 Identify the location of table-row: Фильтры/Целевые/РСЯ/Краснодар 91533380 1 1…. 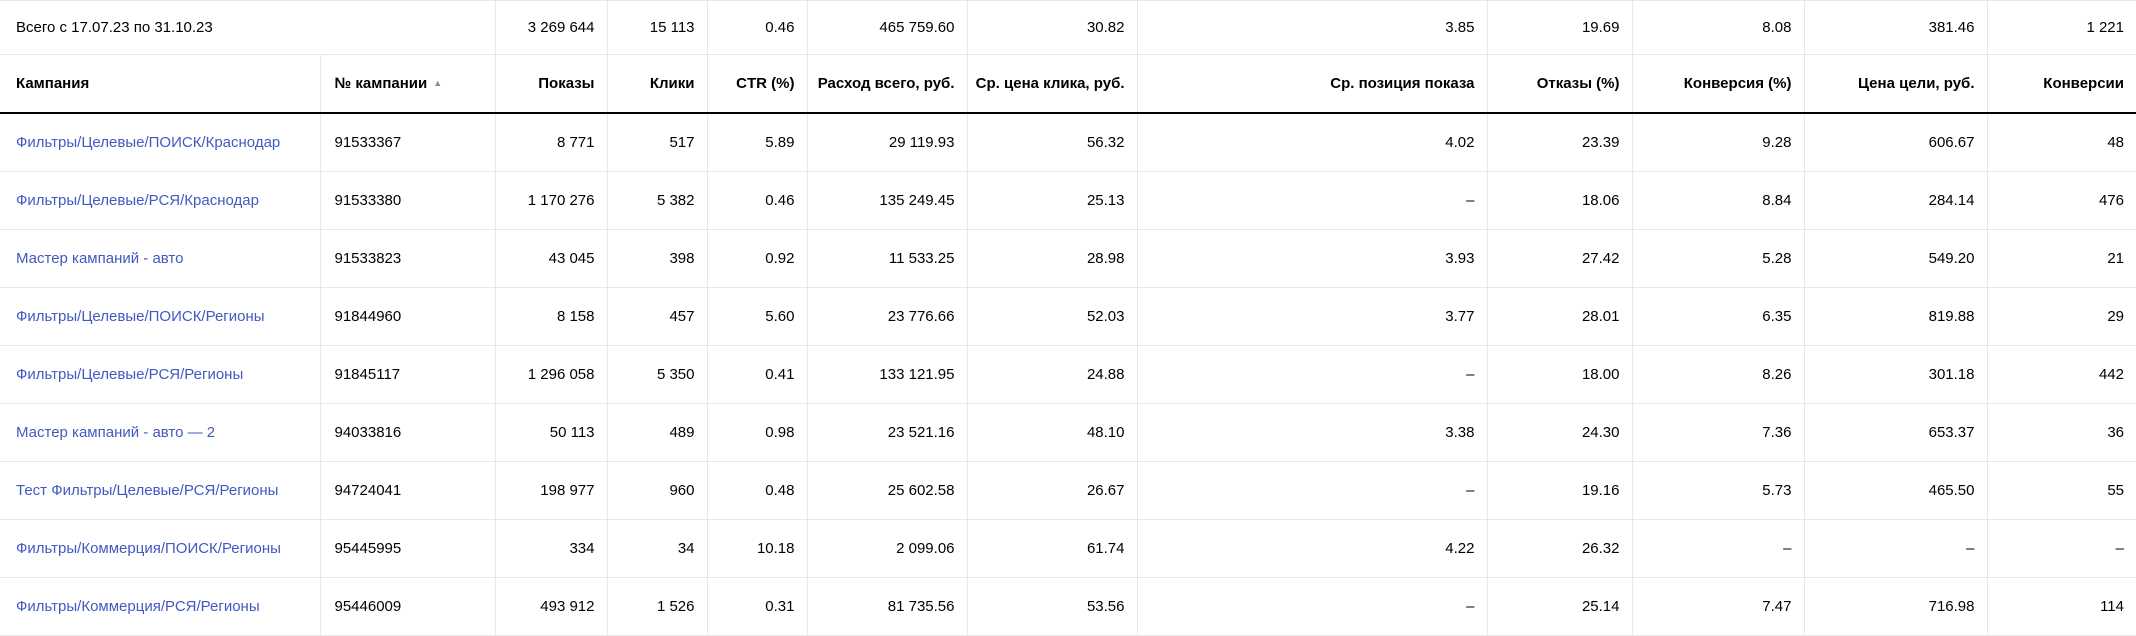
(1068, 200).